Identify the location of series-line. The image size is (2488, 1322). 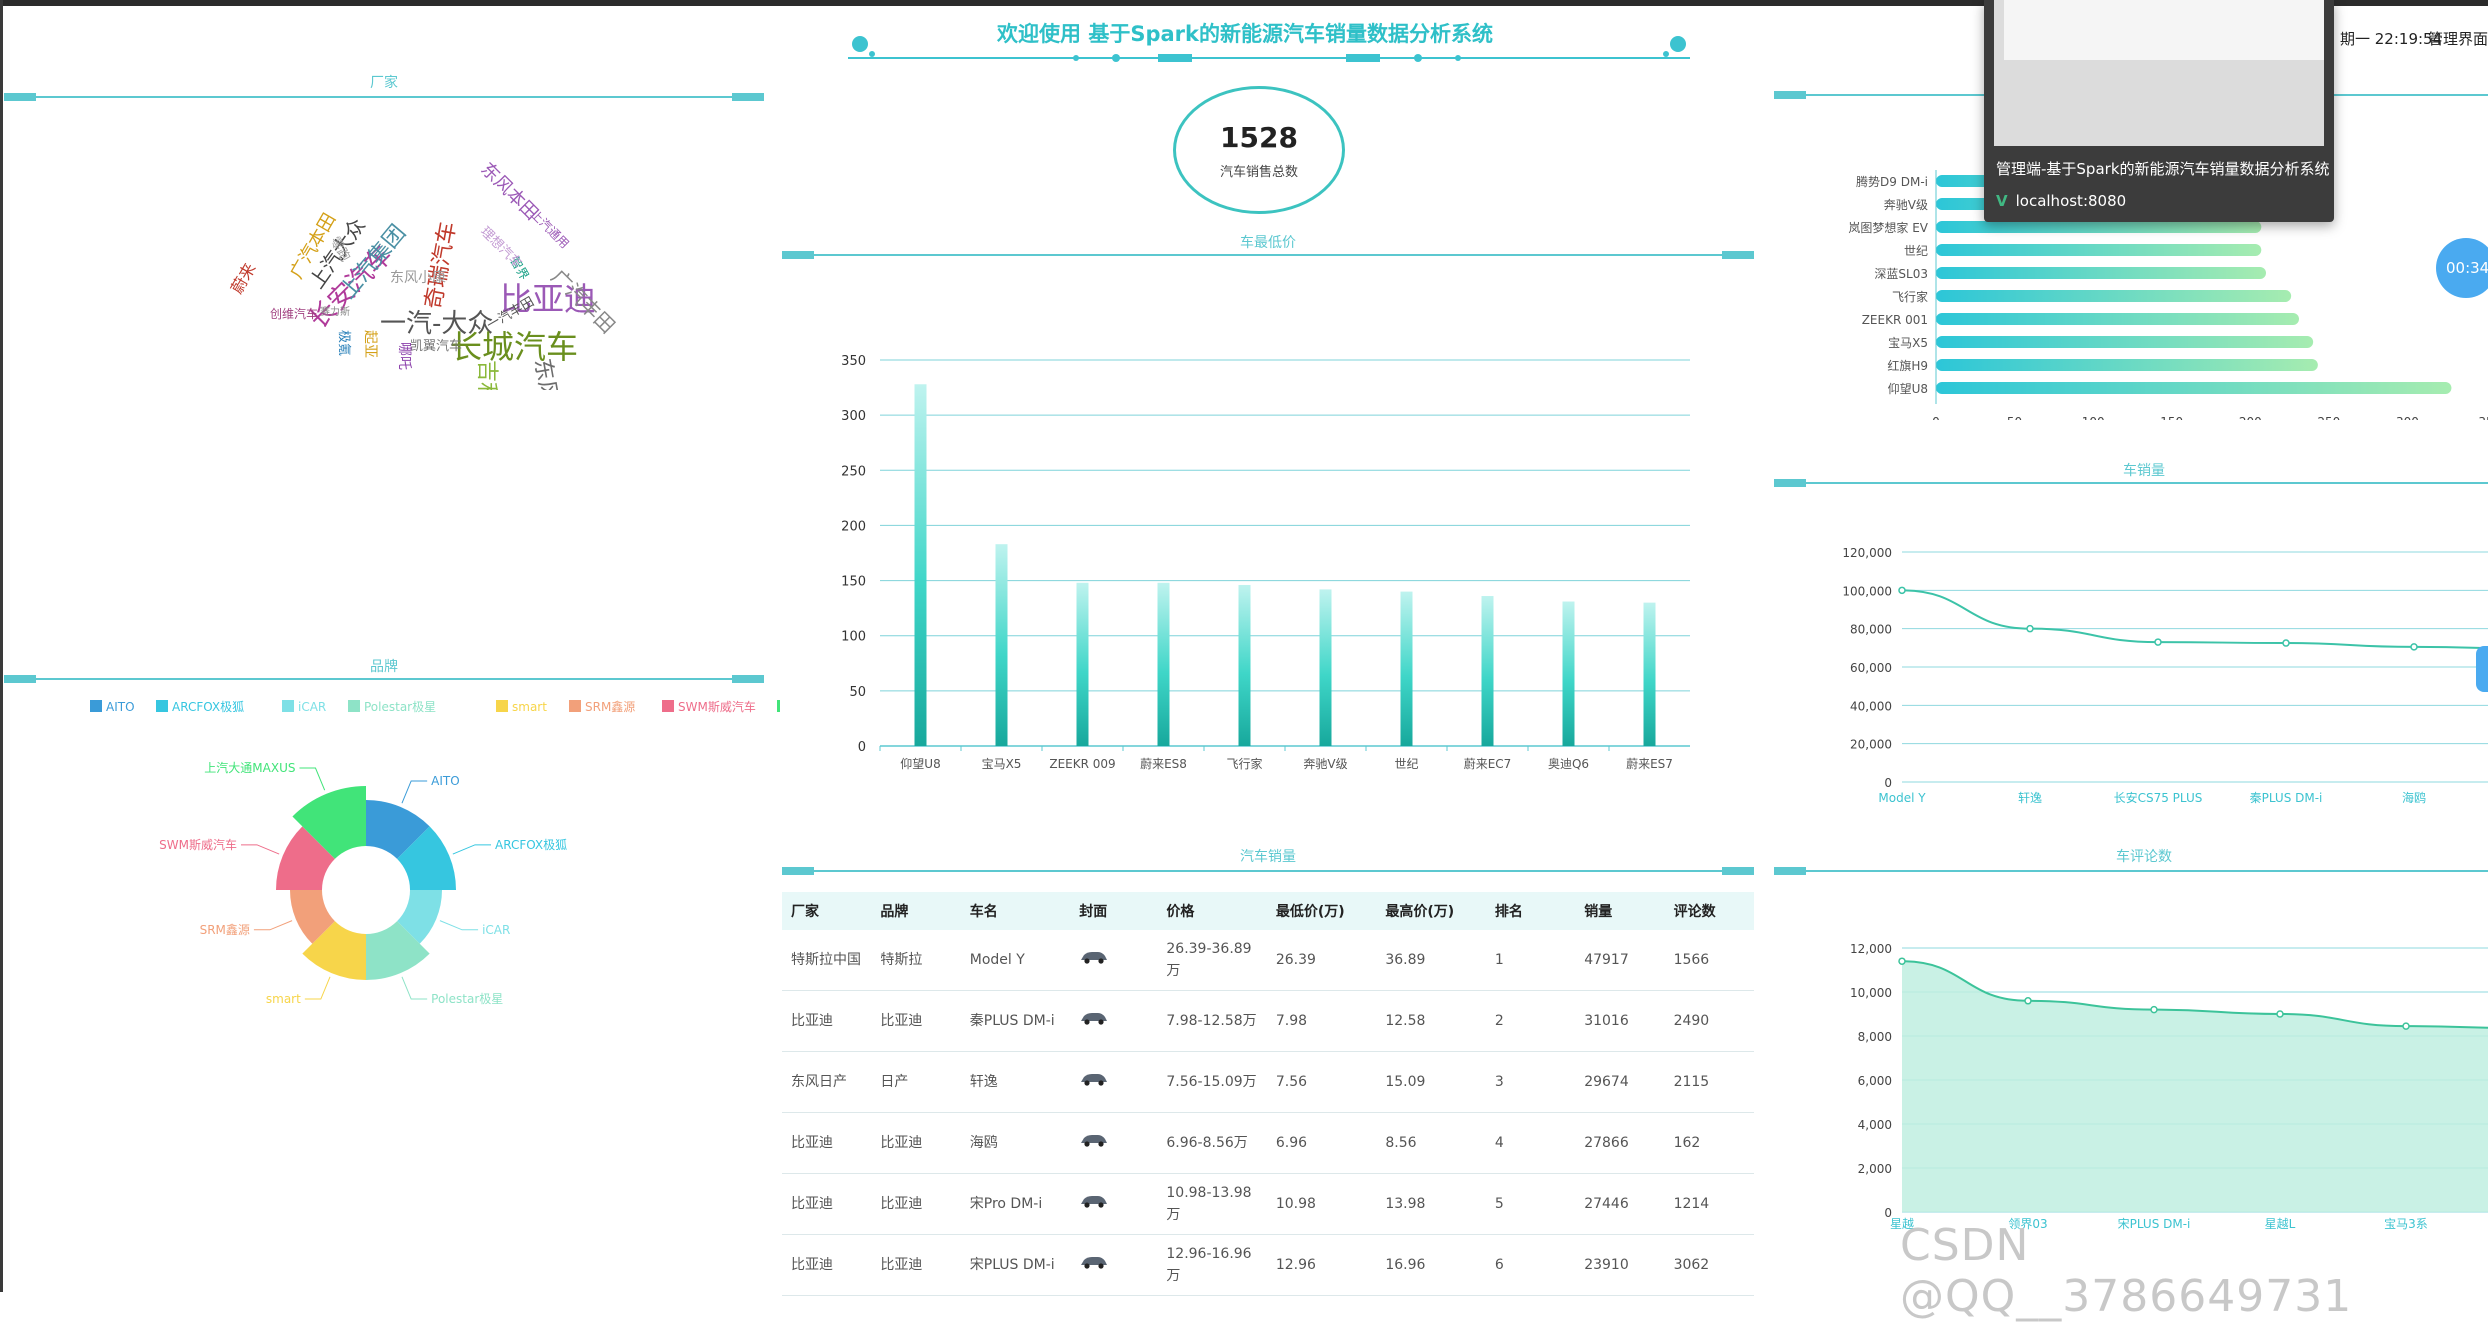
(2194, 619).